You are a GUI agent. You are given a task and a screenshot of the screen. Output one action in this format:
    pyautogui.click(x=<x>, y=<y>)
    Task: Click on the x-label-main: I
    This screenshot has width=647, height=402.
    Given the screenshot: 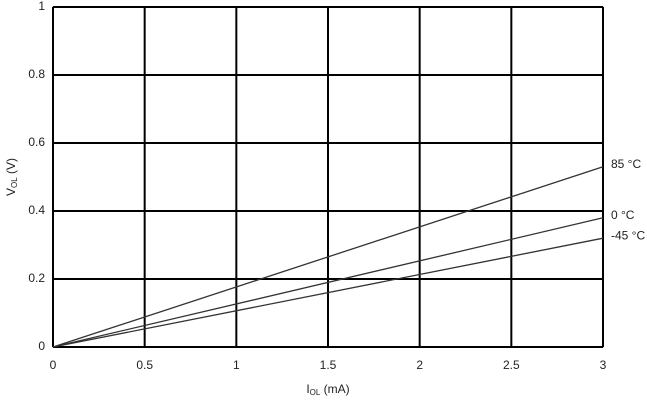 What is the action you would take?
    pyautogui.click(x=307, y=389)
    